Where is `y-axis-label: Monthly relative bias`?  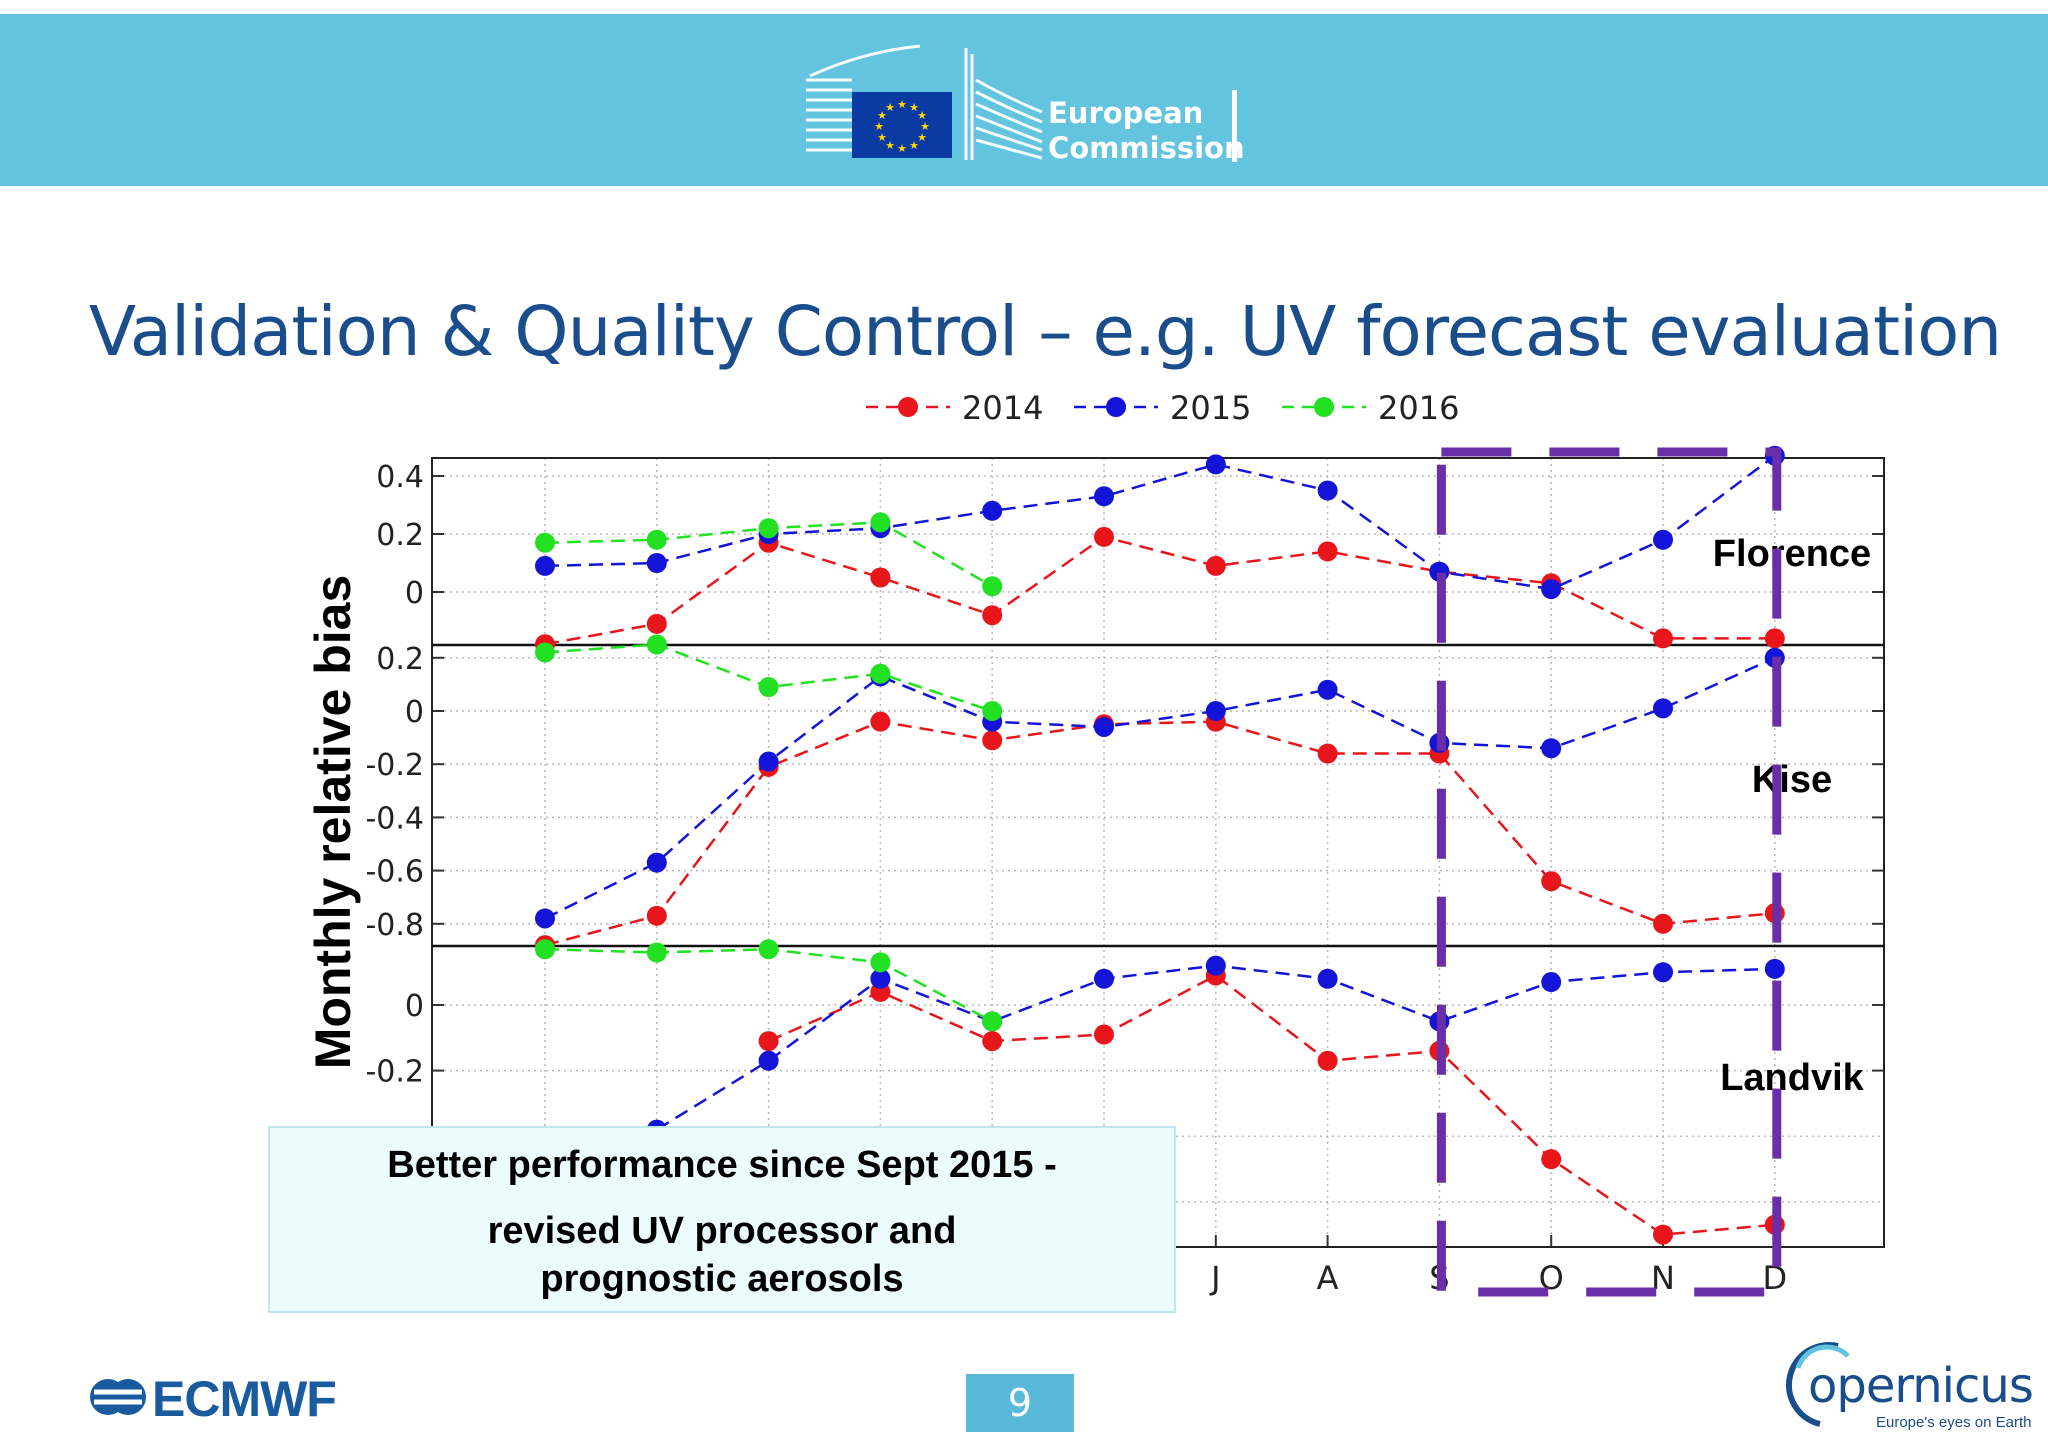 y-axis-label: Monthly relative bias is located at coordinates (333, 822).